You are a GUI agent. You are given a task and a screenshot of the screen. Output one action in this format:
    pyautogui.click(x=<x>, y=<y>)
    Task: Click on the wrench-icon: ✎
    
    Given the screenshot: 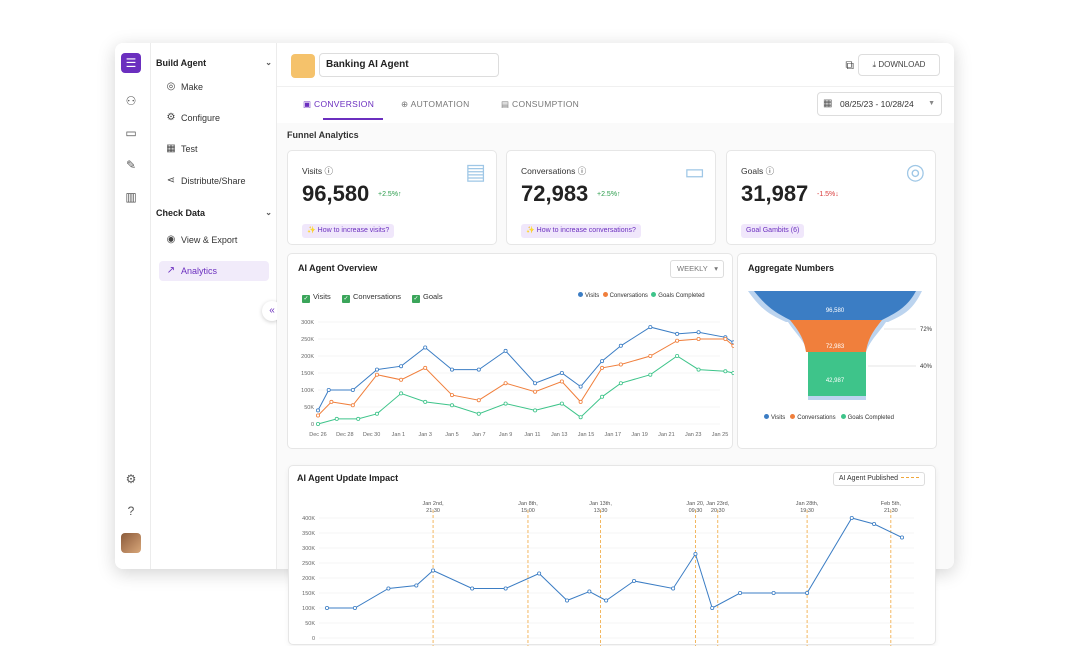 What is the action you would take?
    pyautogui.click(x=131, y=165)
    